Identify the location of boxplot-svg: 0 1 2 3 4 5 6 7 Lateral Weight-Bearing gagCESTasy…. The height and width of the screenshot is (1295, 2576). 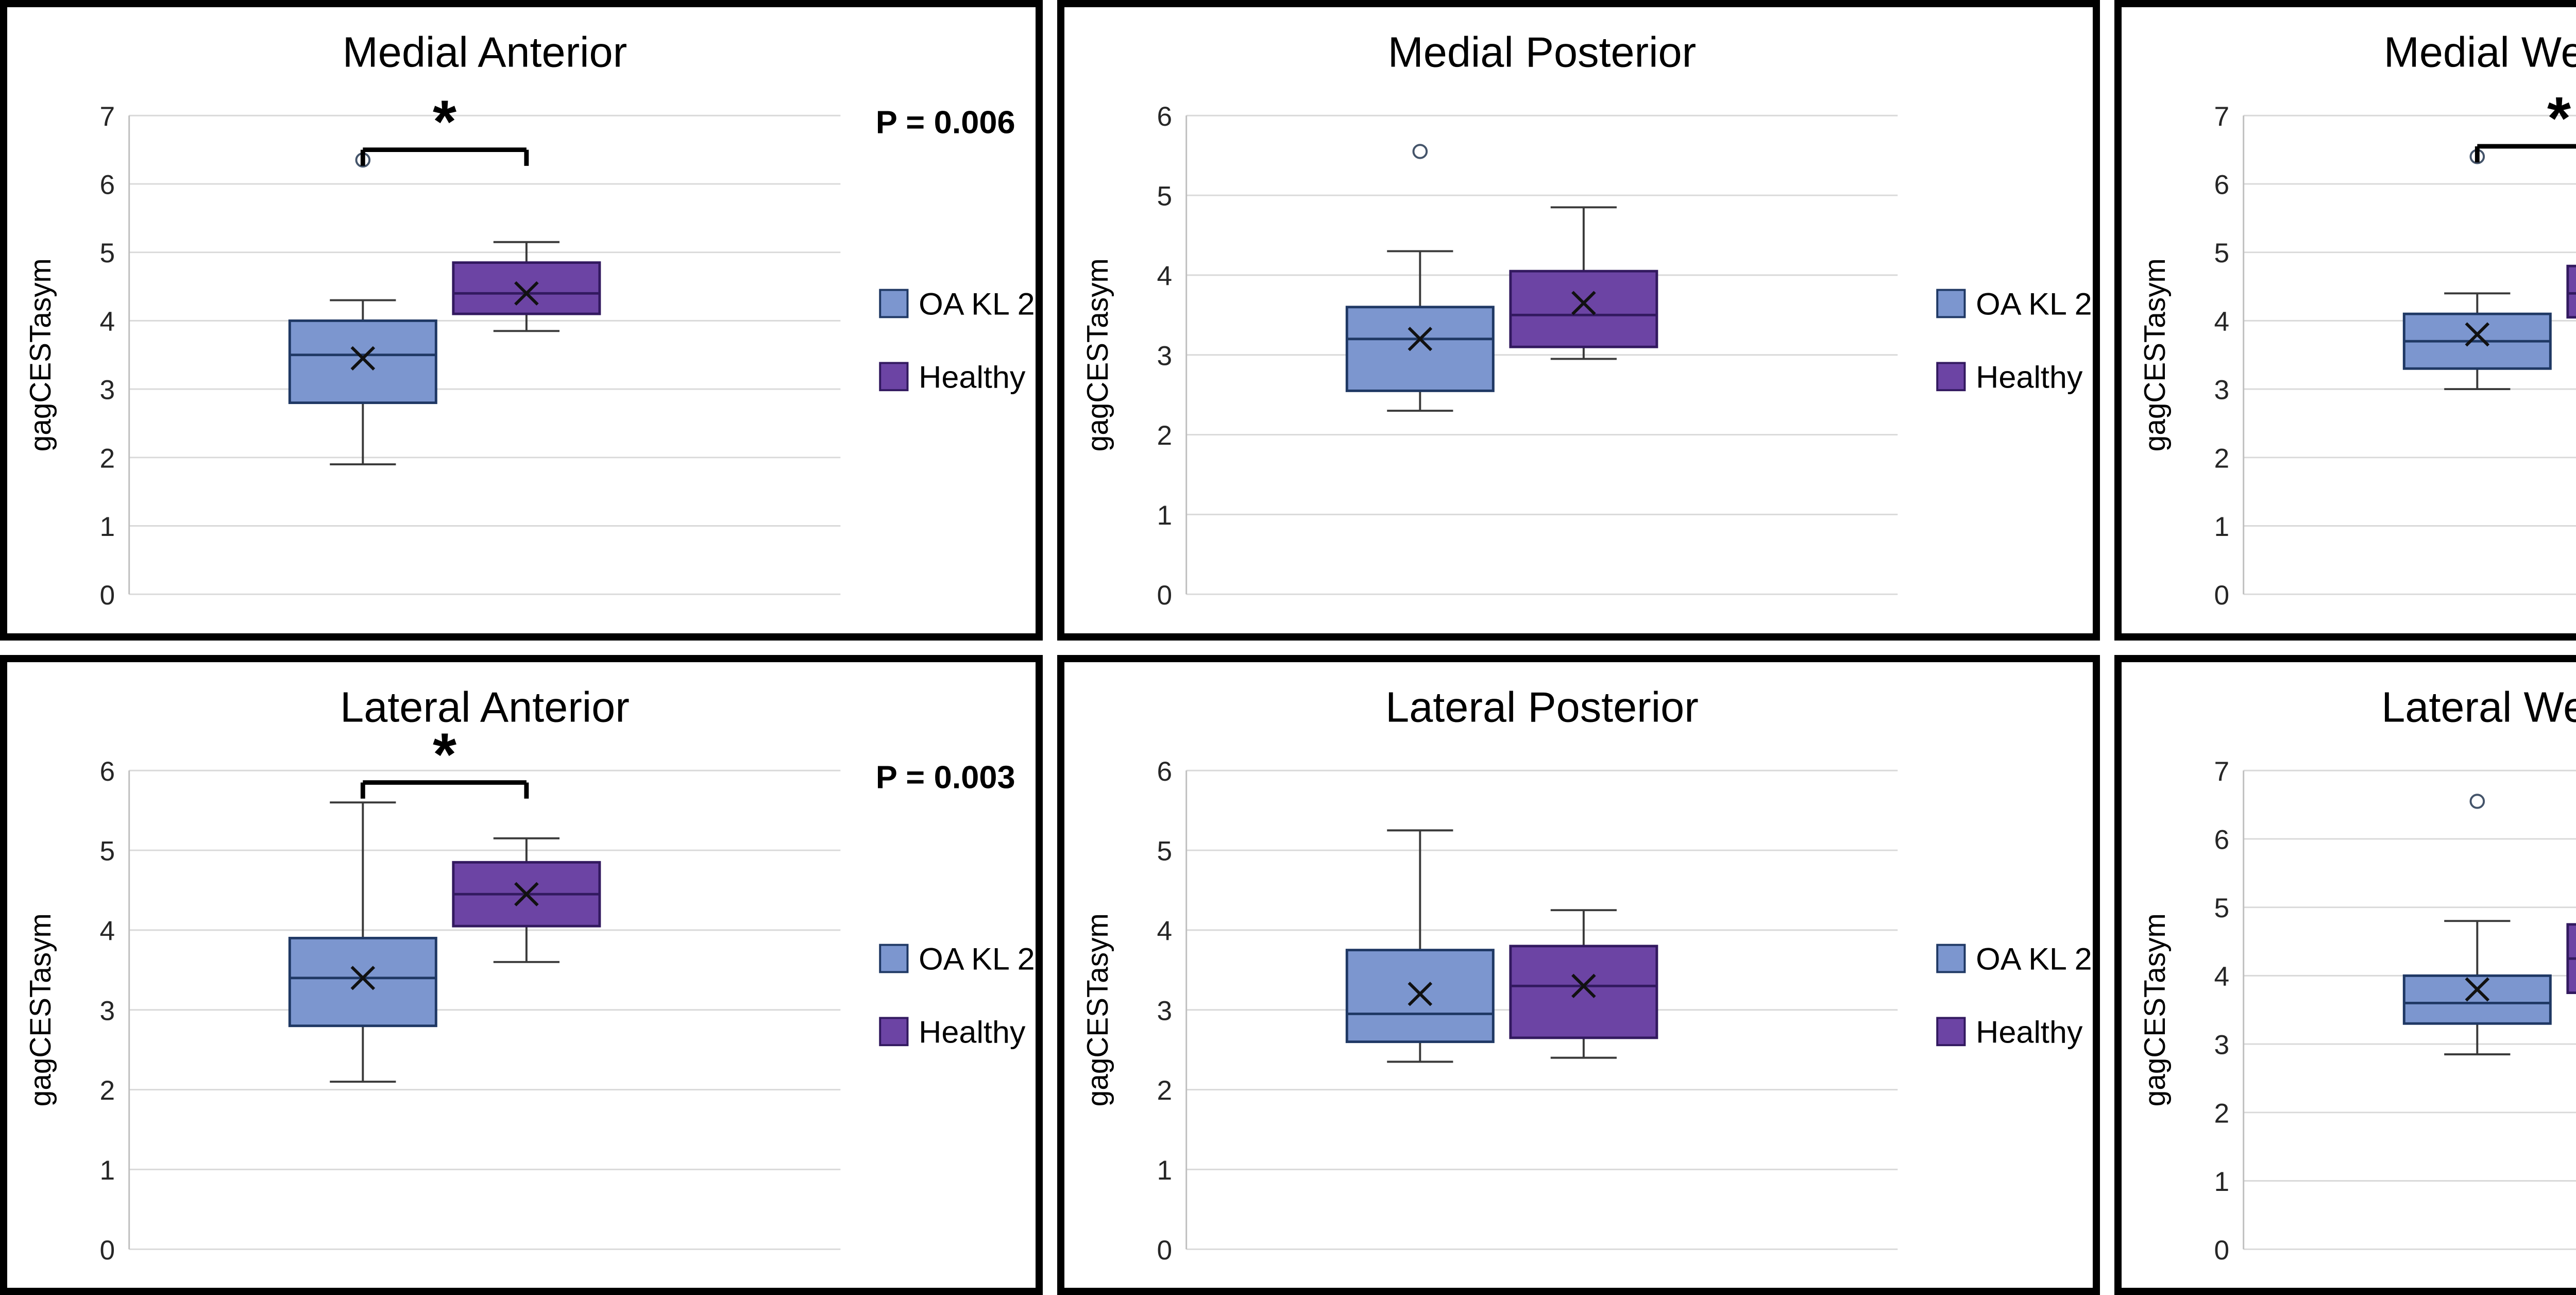
(2357, 974).